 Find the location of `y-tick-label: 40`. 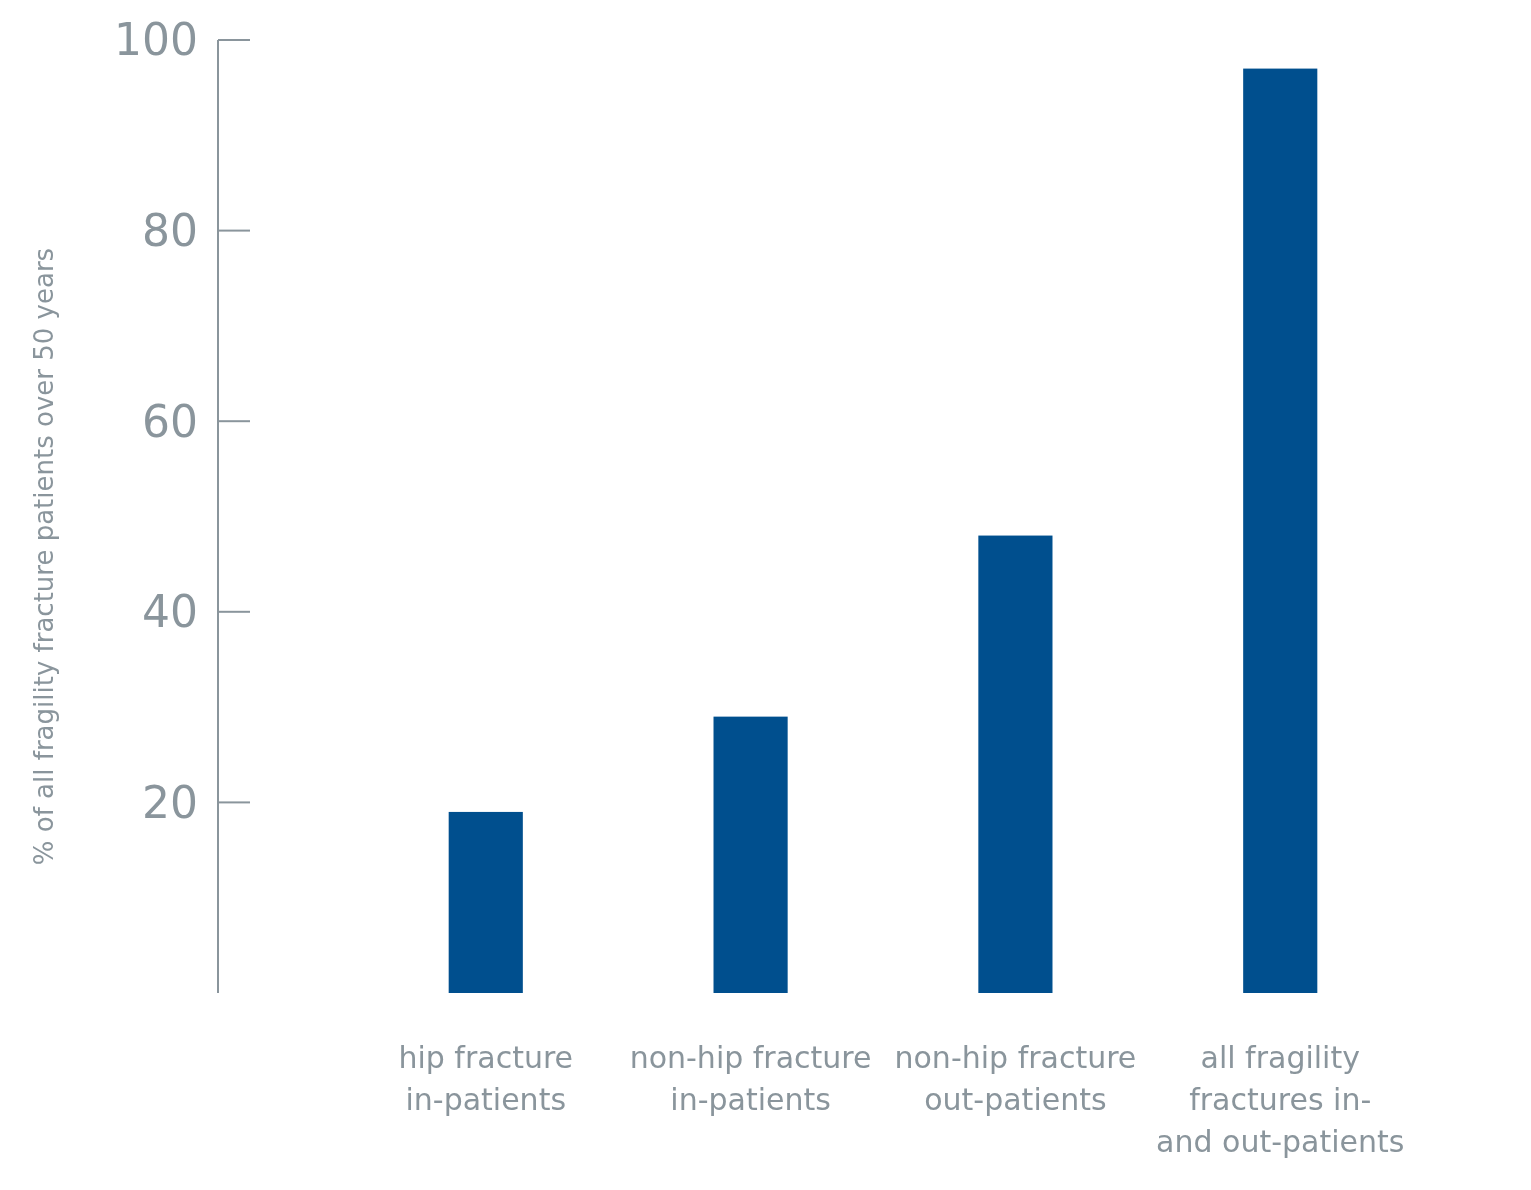

y-tick-label: 40 is located at coordinates (170, 612).